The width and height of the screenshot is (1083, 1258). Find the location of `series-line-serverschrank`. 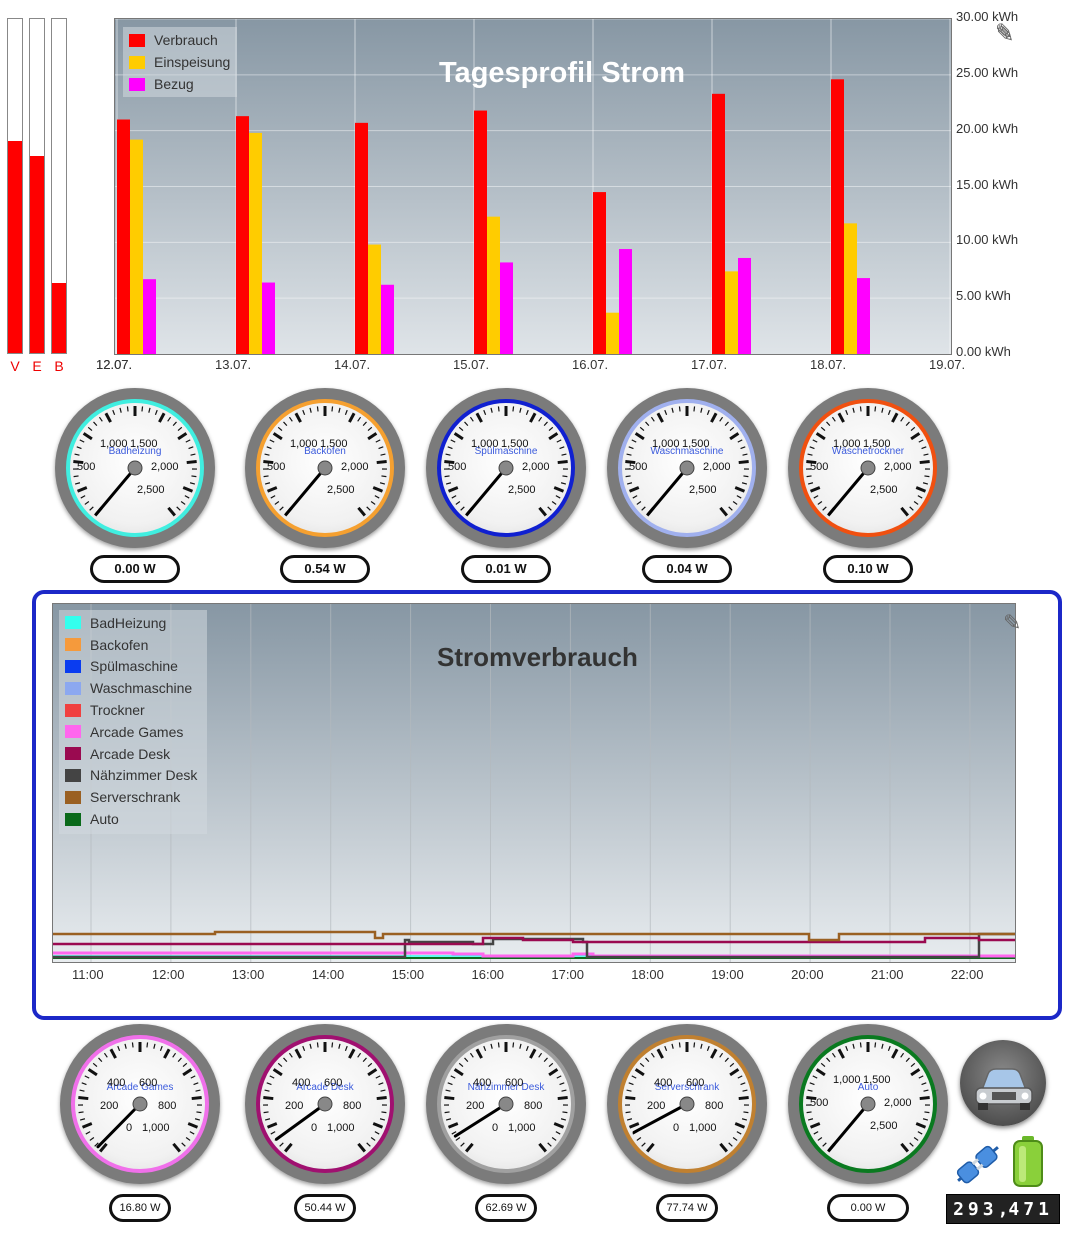

series-line-serverschrank is located at coordinates (534, 936).